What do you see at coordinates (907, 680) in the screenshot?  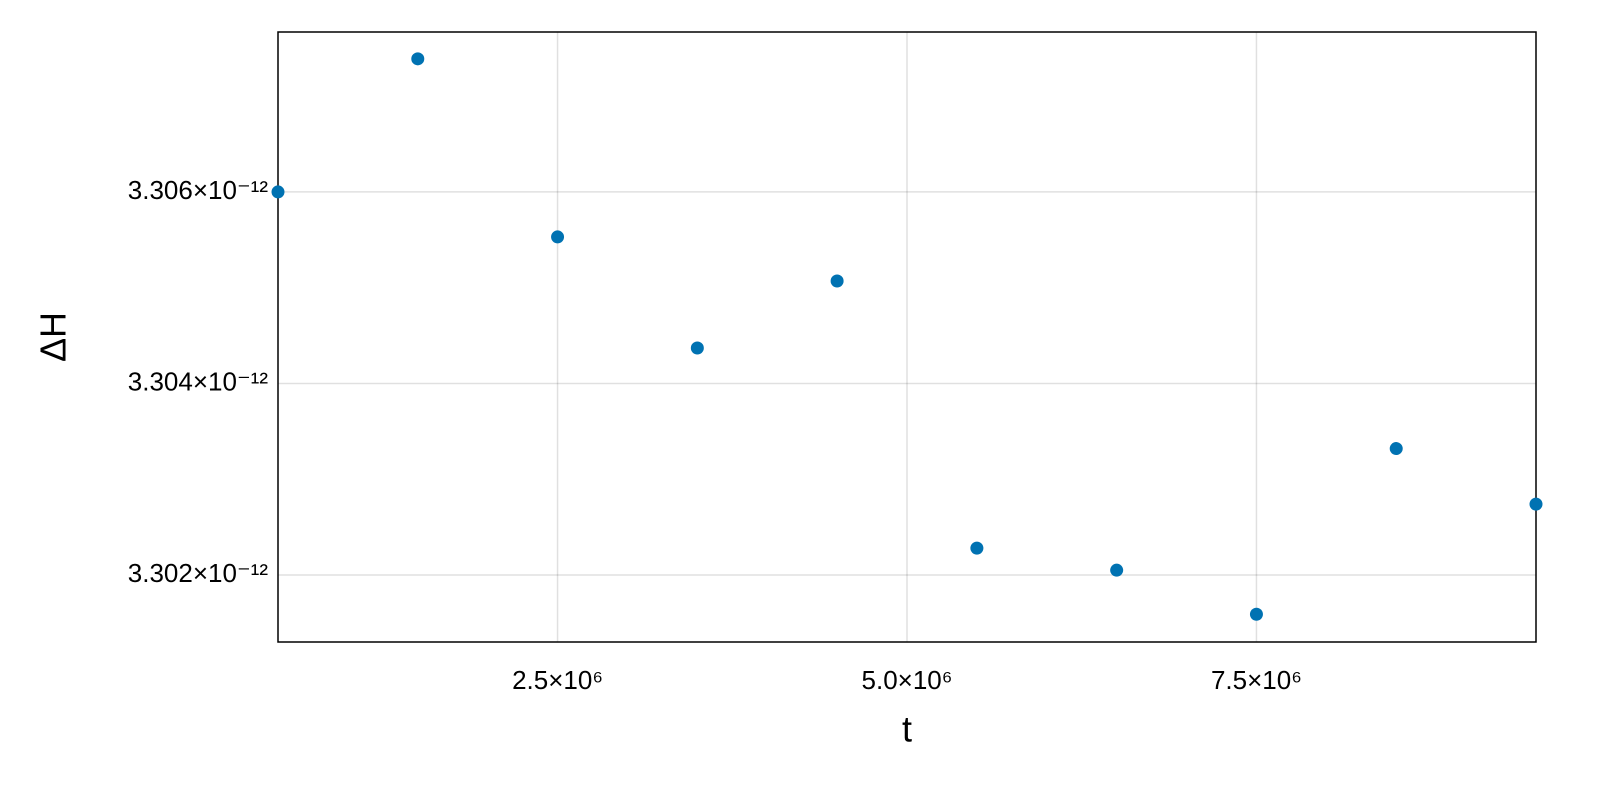 I see `x-tick-label: 5.0×10⁶` at bounding box center [907, 680].